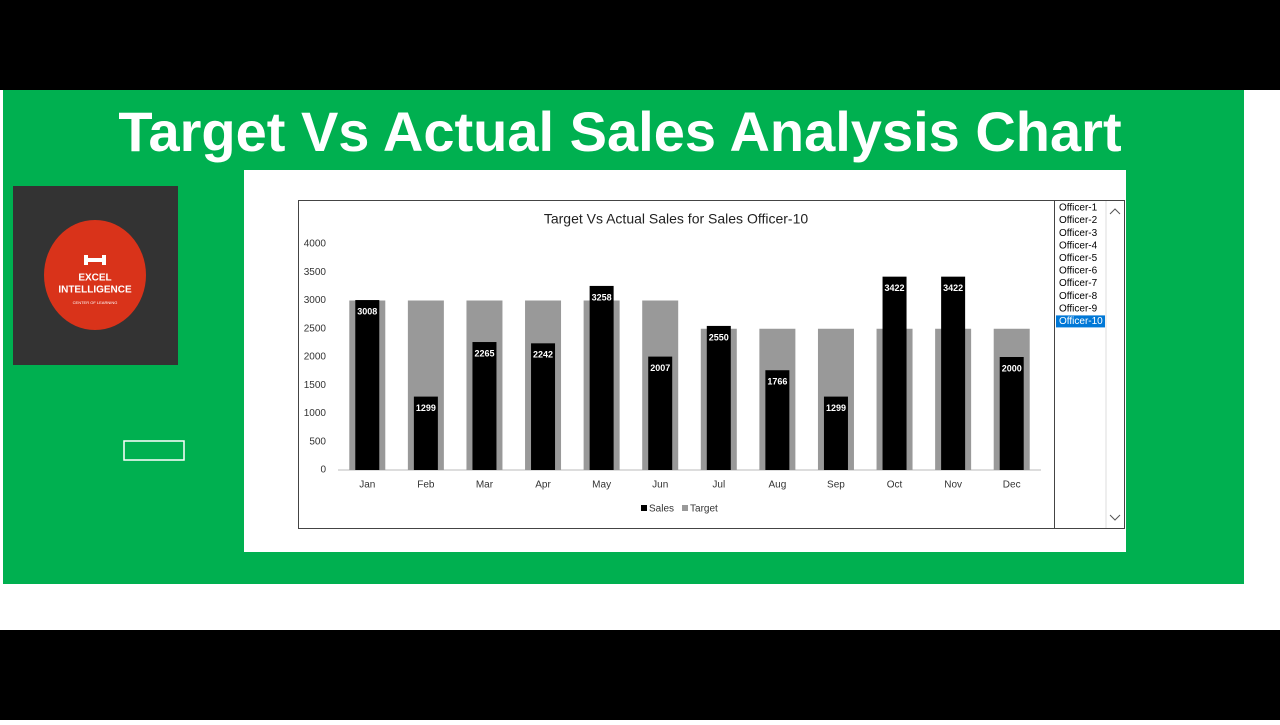 This screenshot has width=1280, height=725. I want to click on listbox-item: Officer-4, so click(1078, 245).